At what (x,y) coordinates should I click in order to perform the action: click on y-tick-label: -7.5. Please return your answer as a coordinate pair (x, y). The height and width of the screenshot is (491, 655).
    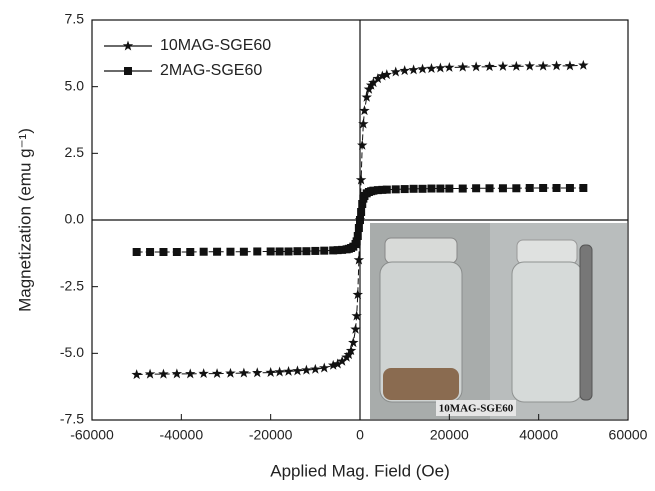
    Looking at the image, I should click on (72, 419).